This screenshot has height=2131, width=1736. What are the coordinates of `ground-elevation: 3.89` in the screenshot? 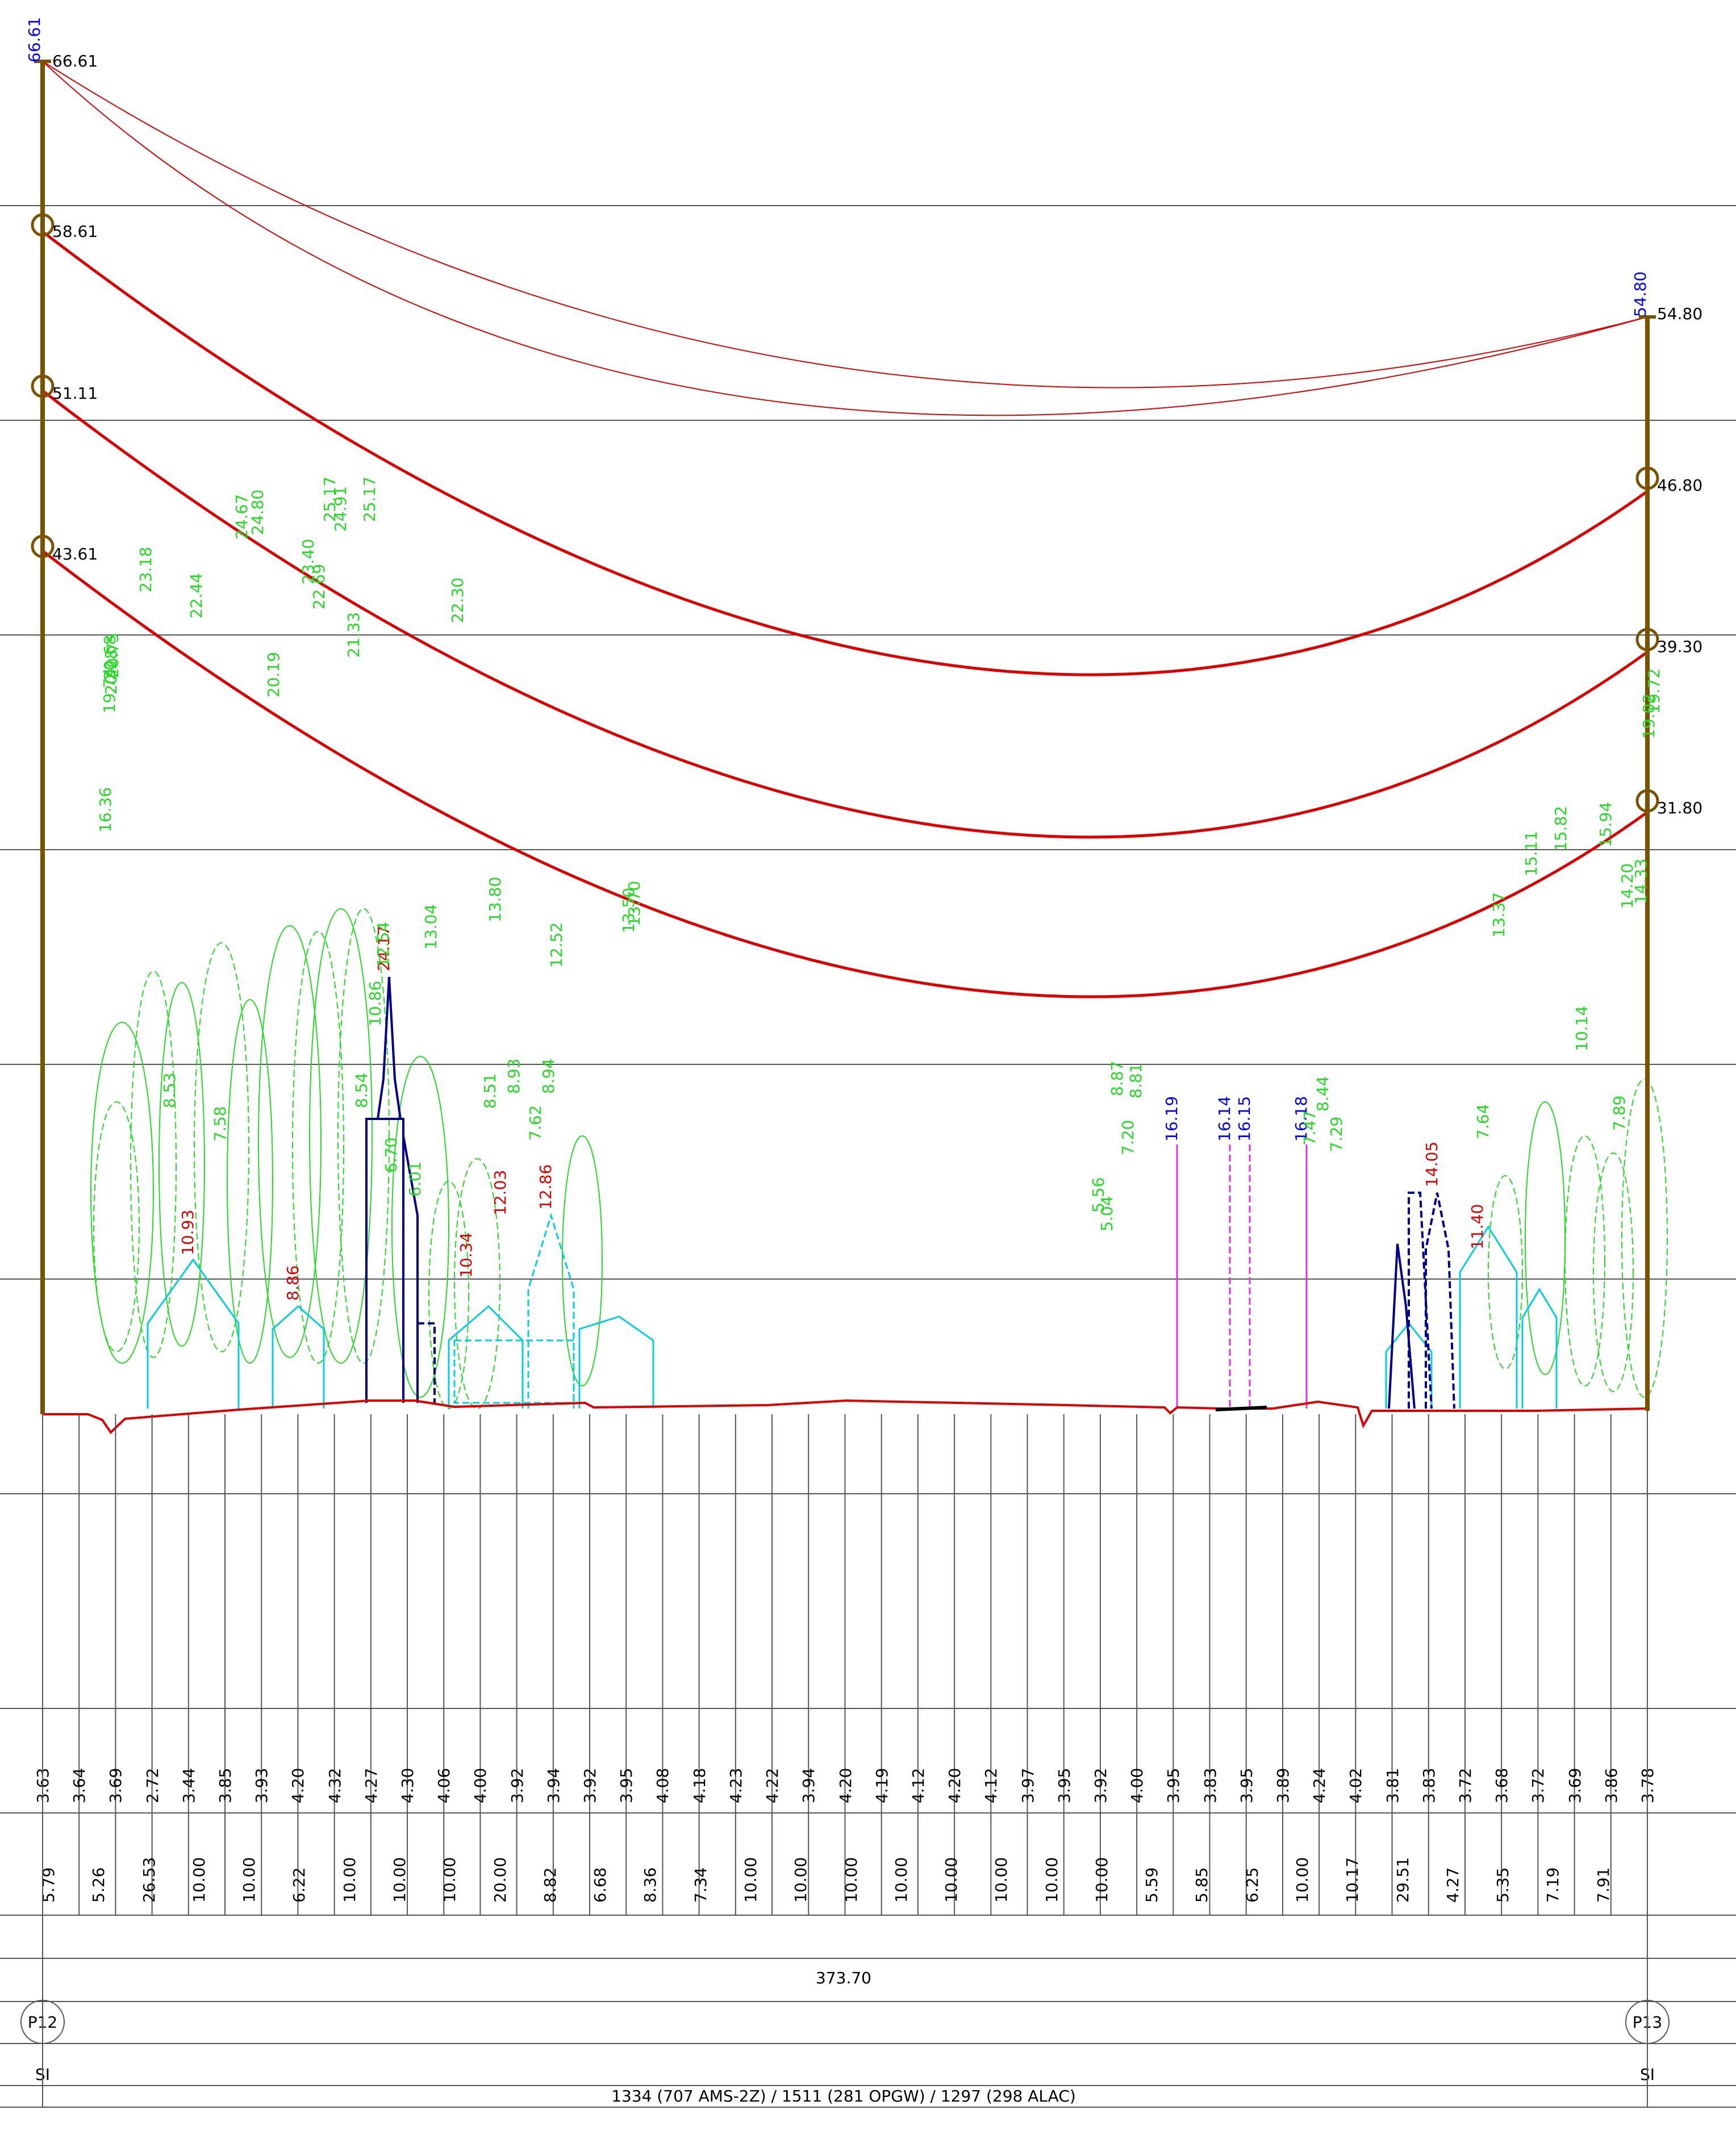 It's located at (1283, 1785).